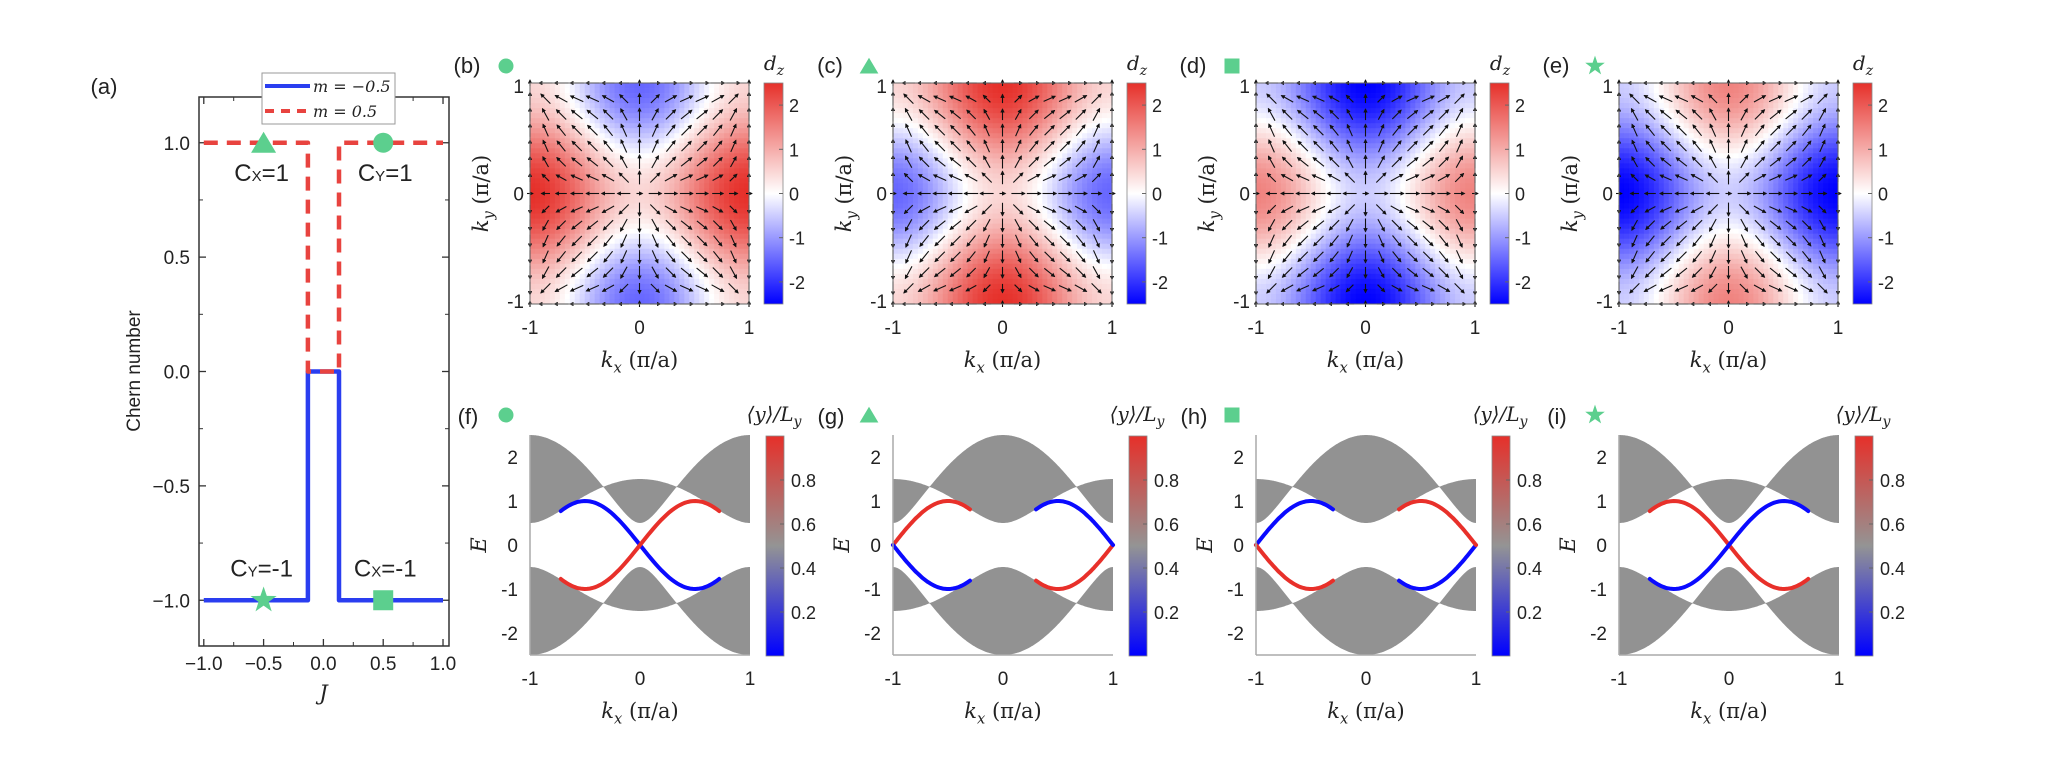 This screenshot has width=2048, height=767. Describe the element at coordinates (467, 65) in the screenshot. I see `panel-label: (b)` at that location.